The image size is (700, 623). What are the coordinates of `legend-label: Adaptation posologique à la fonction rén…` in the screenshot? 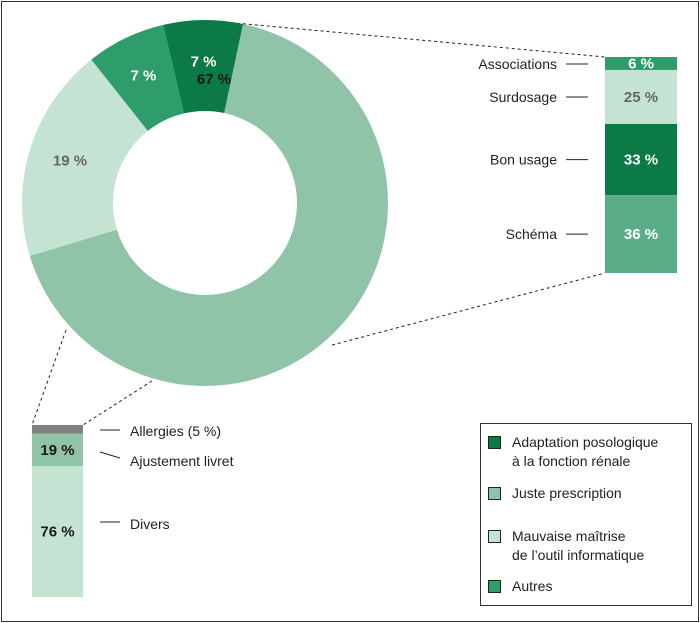 It's located at (585, 451).